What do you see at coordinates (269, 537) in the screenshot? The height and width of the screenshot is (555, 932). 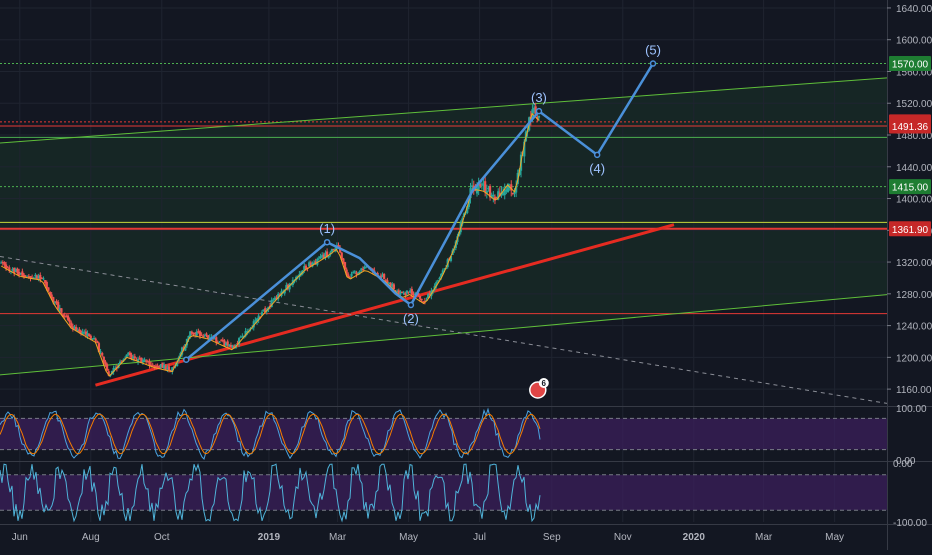 I see `time-tick-label: 2019` at bounding box center [269, 537].